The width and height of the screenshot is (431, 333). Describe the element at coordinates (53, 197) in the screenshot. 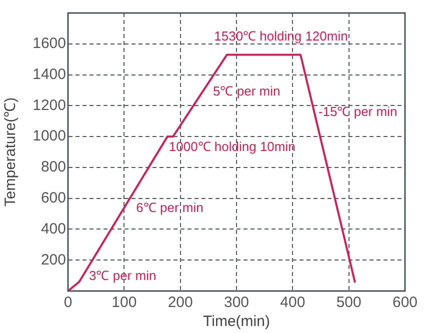

I see `y-tick-label: 600` at that location.